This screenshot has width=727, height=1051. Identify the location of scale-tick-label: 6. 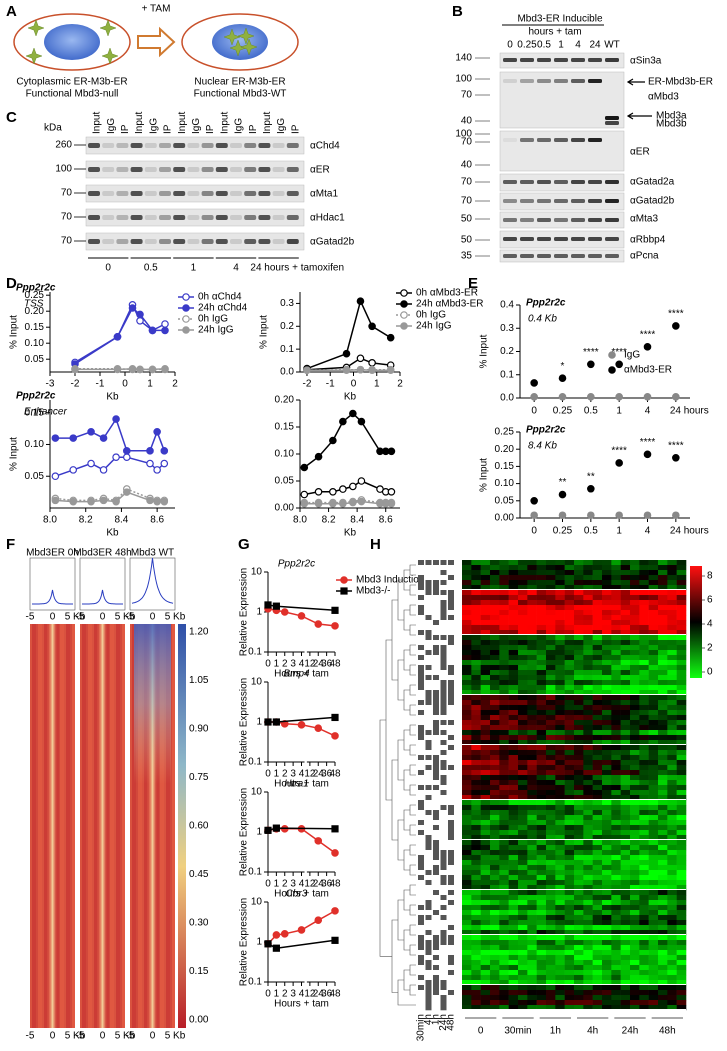
(710, 600).